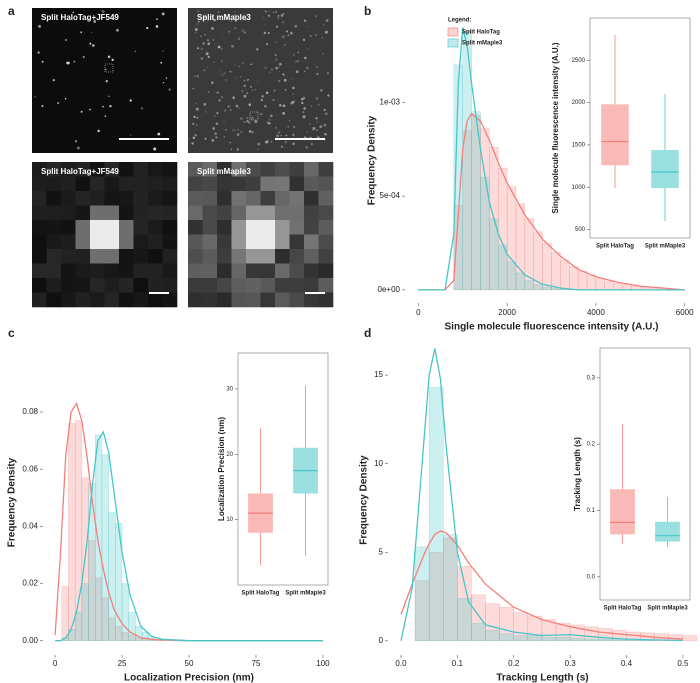  What do you see at coordinates (104, 80) in the screenshot?
I see `micrograph` at bounding box center [104, 80].